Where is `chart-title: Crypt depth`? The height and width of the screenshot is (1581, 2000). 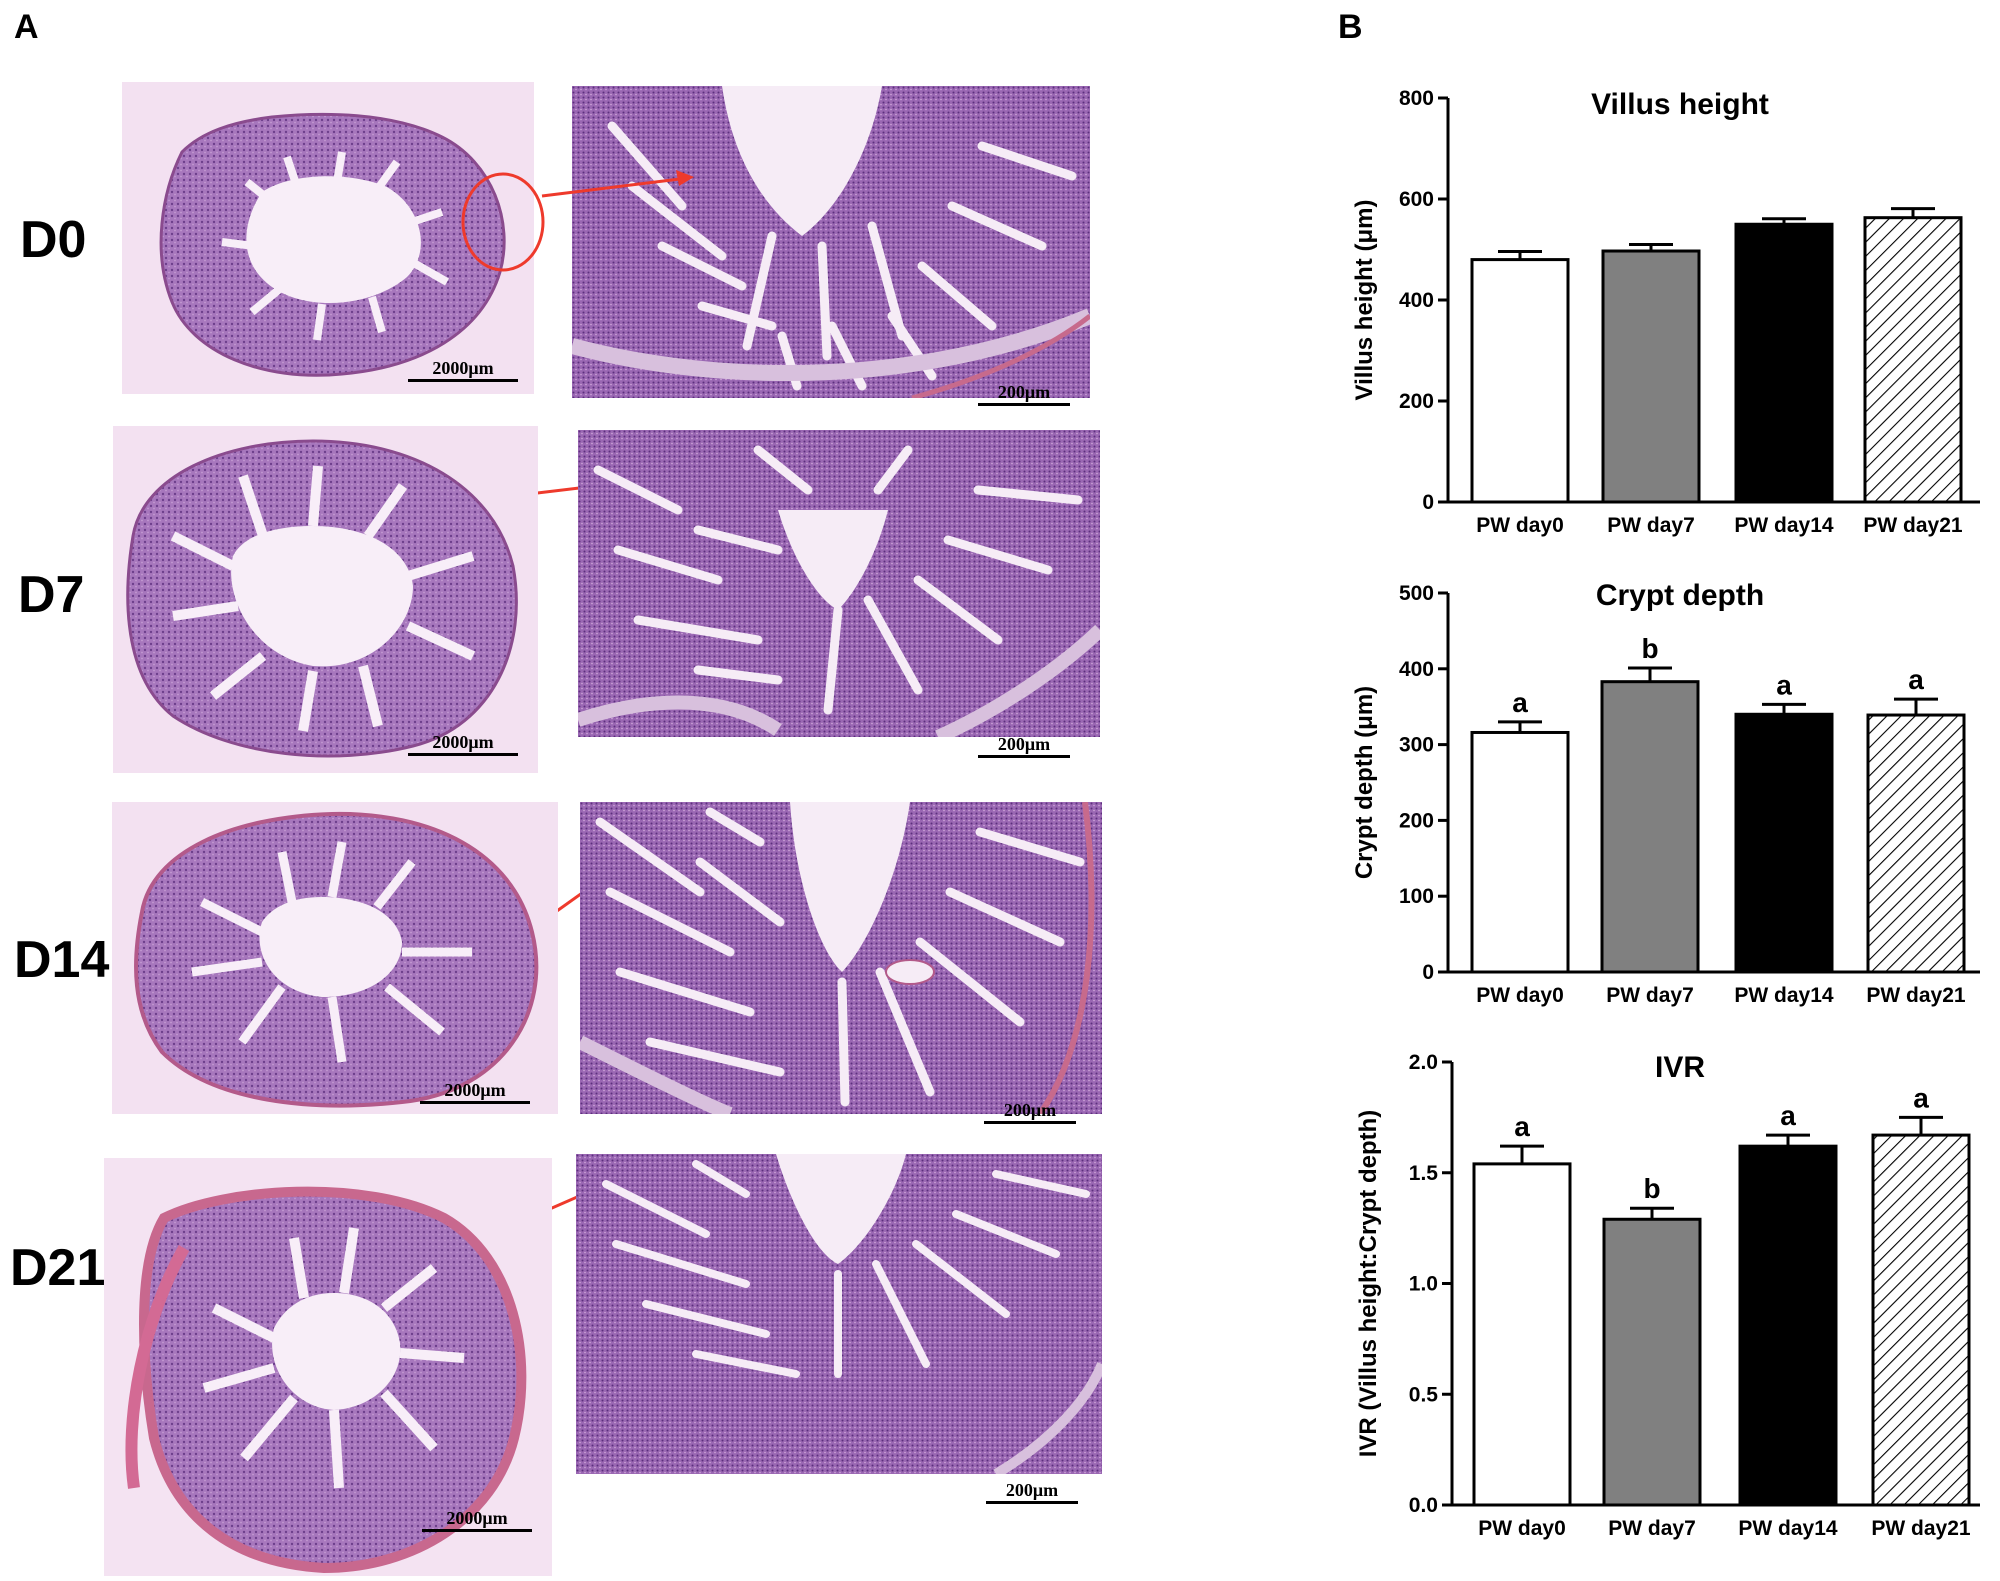 chart-title: Crypt depth is located at coordinates (1680, 595).